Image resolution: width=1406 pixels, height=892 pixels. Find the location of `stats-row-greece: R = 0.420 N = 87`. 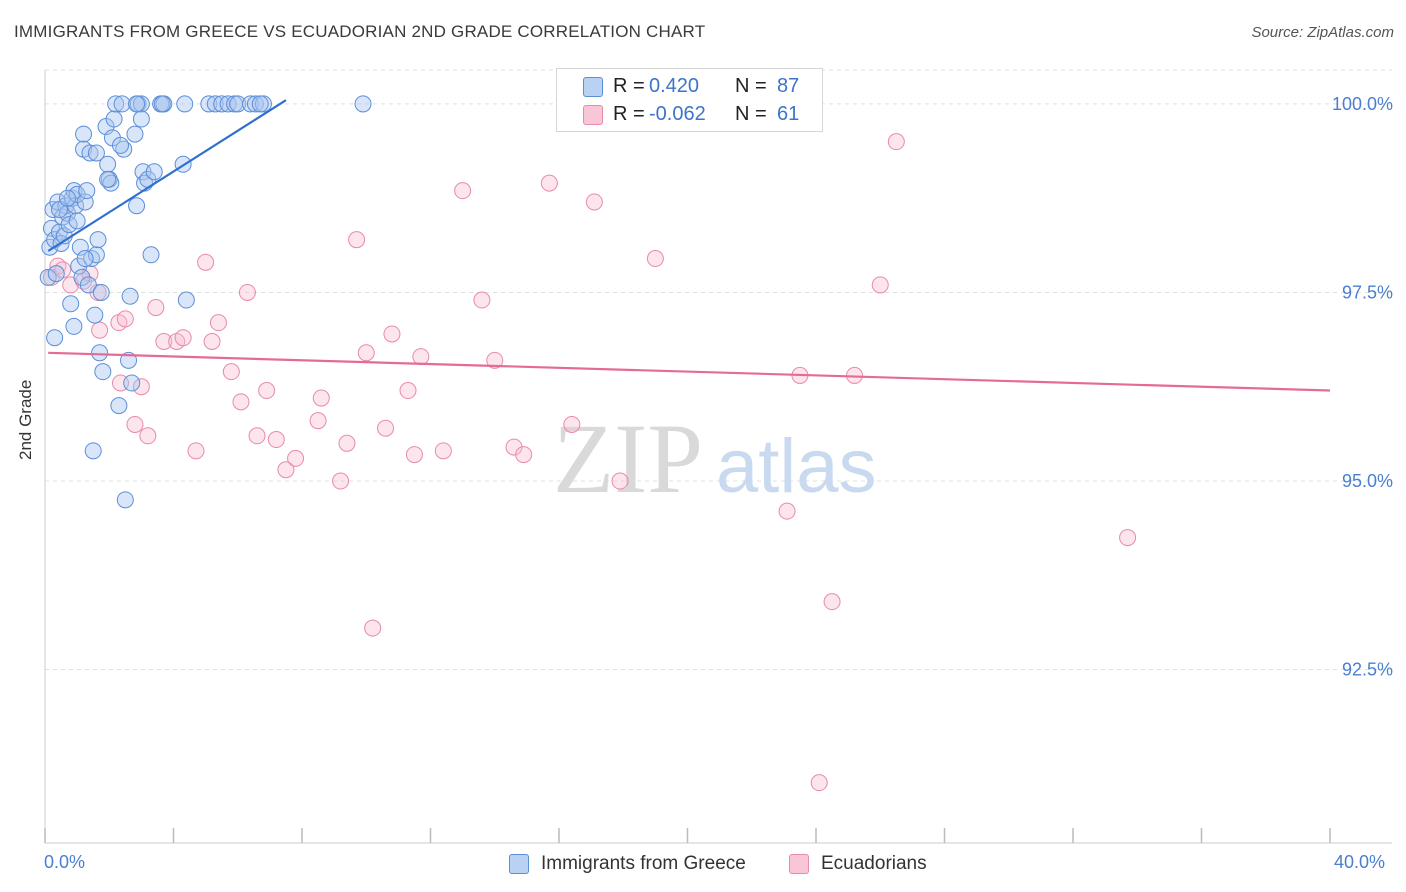

stats-row-greece: R = 0.420 N = 87 is located at coordinates (689, 87).